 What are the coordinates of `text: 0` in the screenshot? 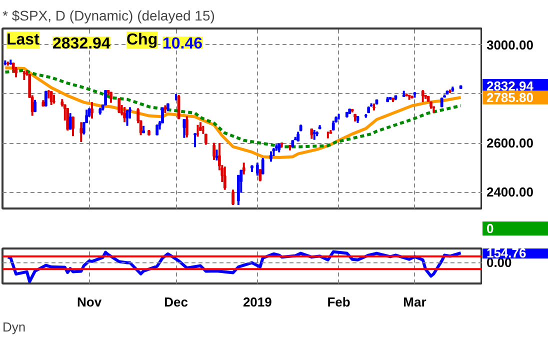 It's located at (490, 228).